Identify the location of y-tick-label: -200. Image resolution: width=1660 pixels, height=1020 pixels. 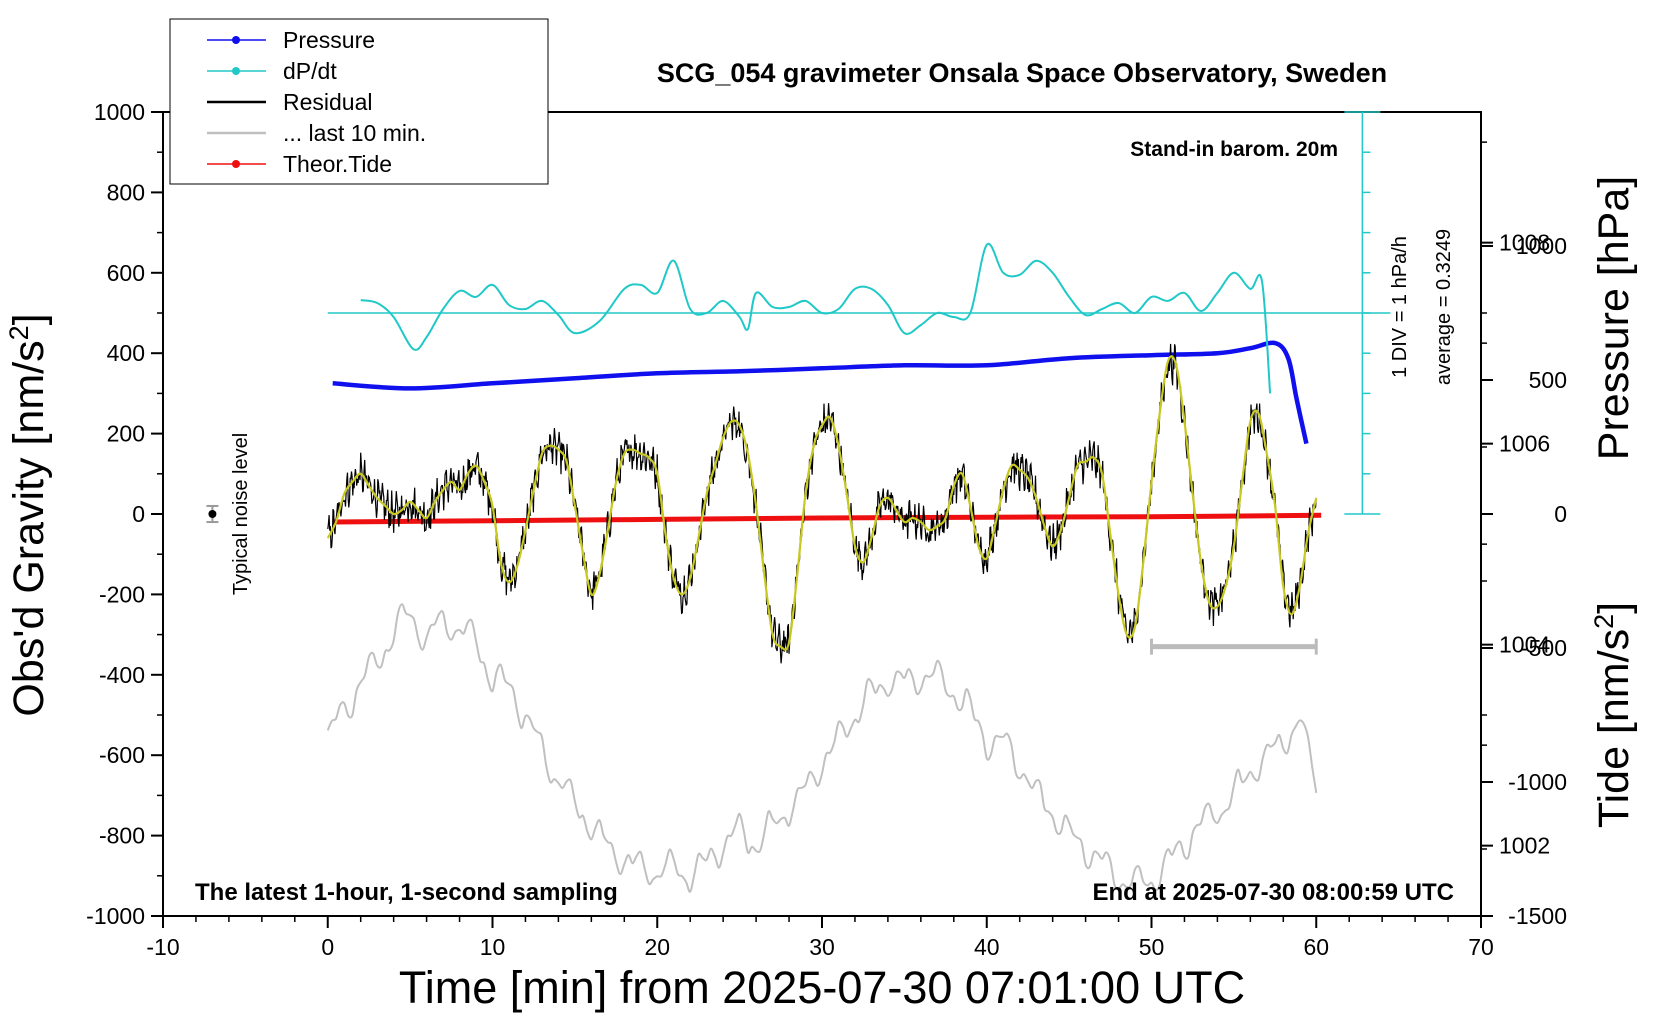
(122, 594).